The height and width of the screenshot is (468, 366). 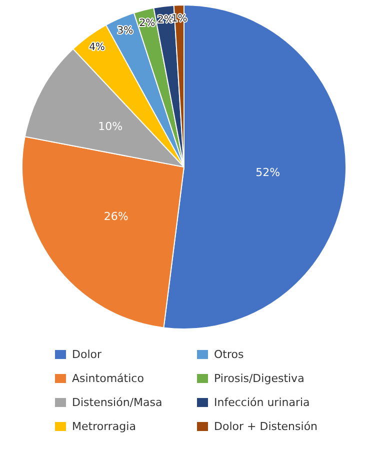 What do you see at coordinates (110, 127) in the screenshot?
I see `data-label: 10%` at bounding box center [110, 127].